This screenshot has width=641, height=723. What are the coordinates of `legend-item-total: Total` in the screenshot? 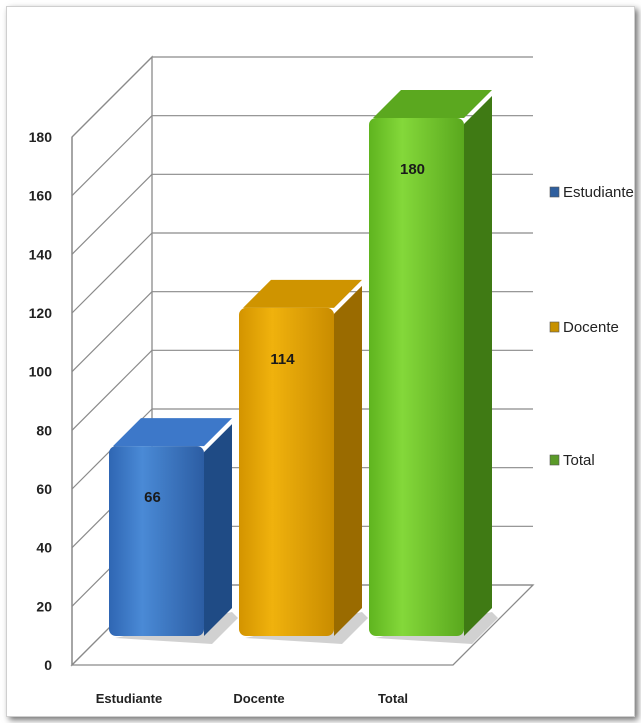 It's located at (572, 460).